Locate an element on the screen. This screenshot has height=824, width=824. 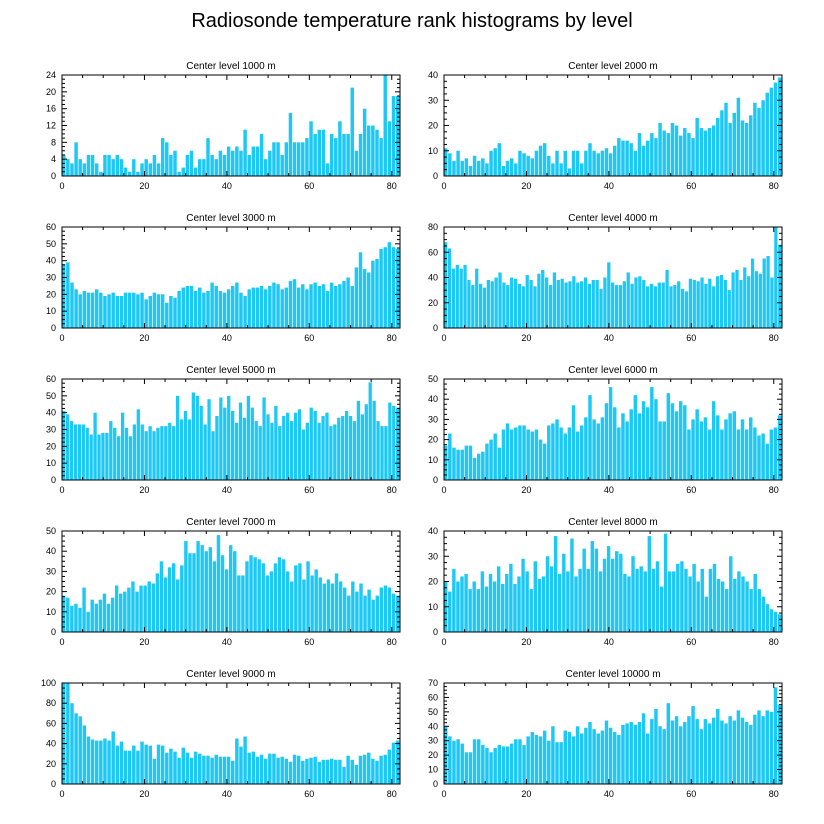
panel-title: Center level 10000 m is located at coordinates (612, 674).